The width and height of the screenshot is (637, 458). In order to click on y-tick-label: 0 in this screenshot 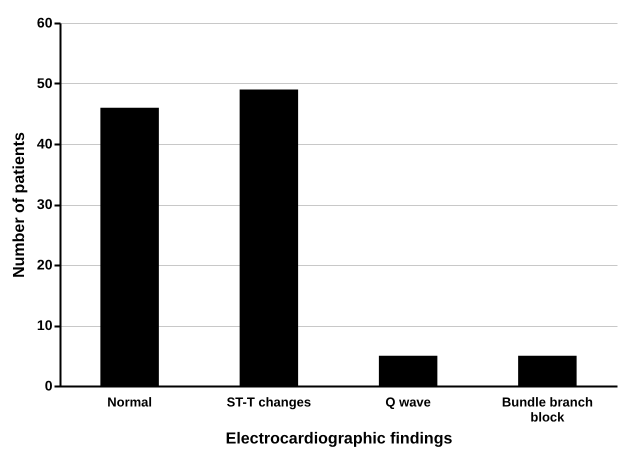, I will do `click(48, 386)`.